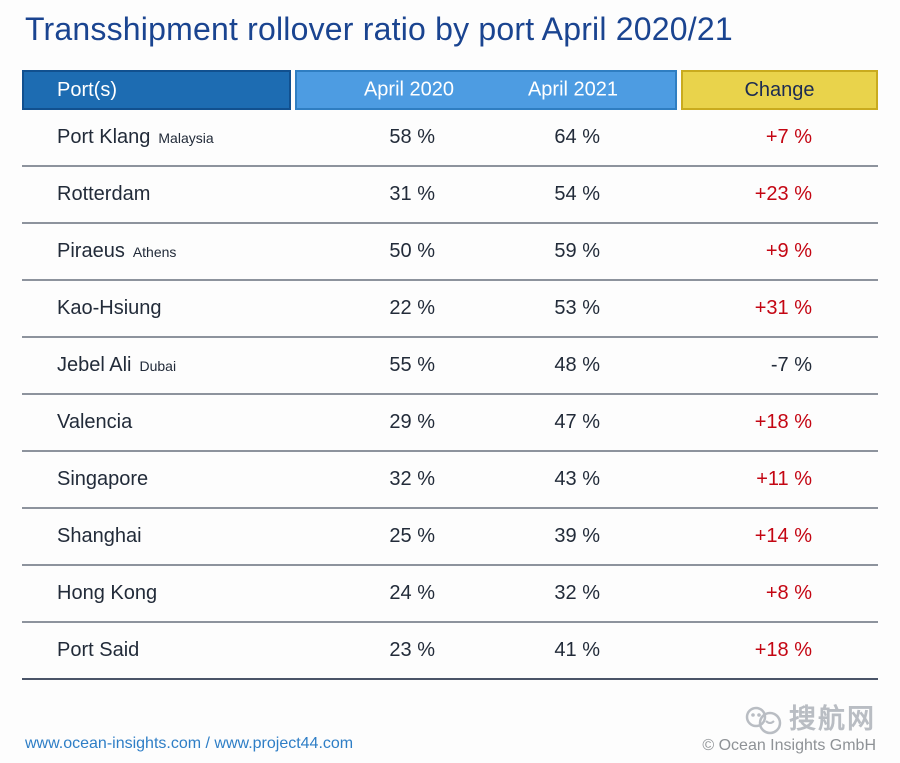 The image size is (900, 763). I want to click on port-name: Port Said, so click(98, 650).